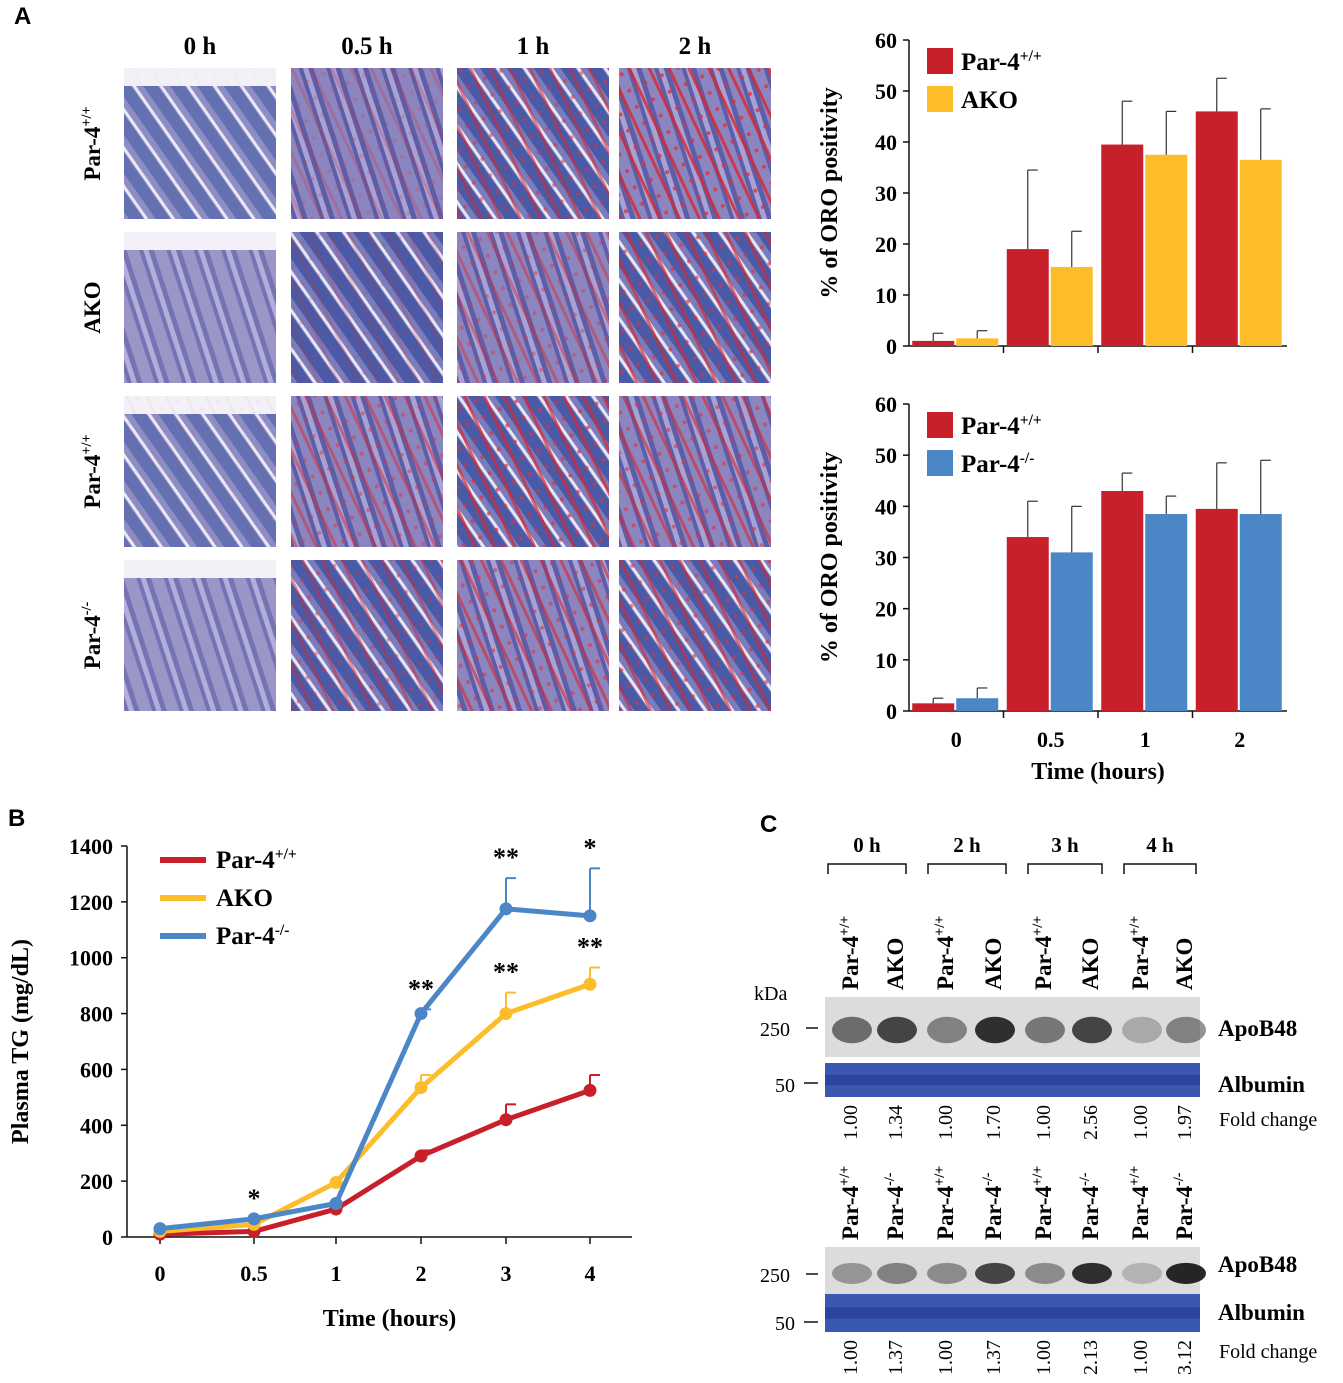  What do you see at coordinates (256, 860) in the screenshot?
I see `legend-label: Par-4+/+` at bounding box center [256, 860].